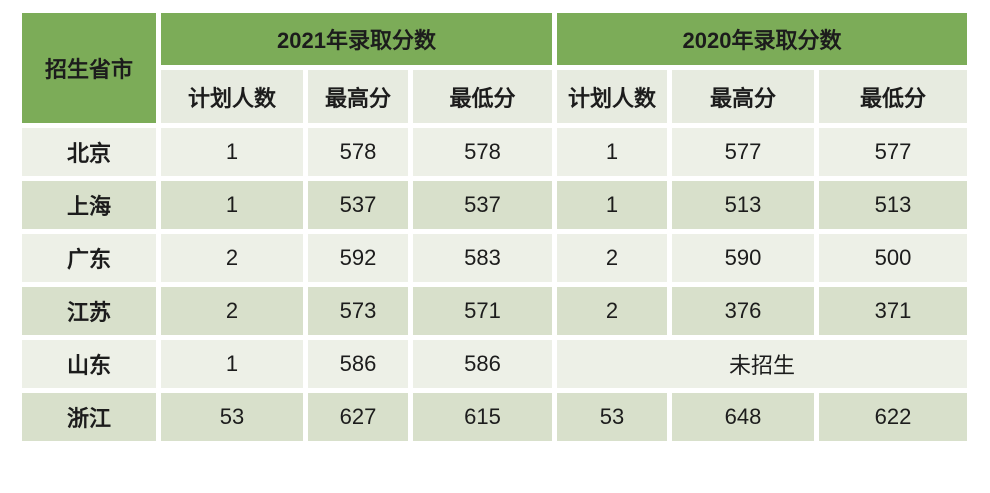  I want to click on province-cell: 北京, so click(89, 152).